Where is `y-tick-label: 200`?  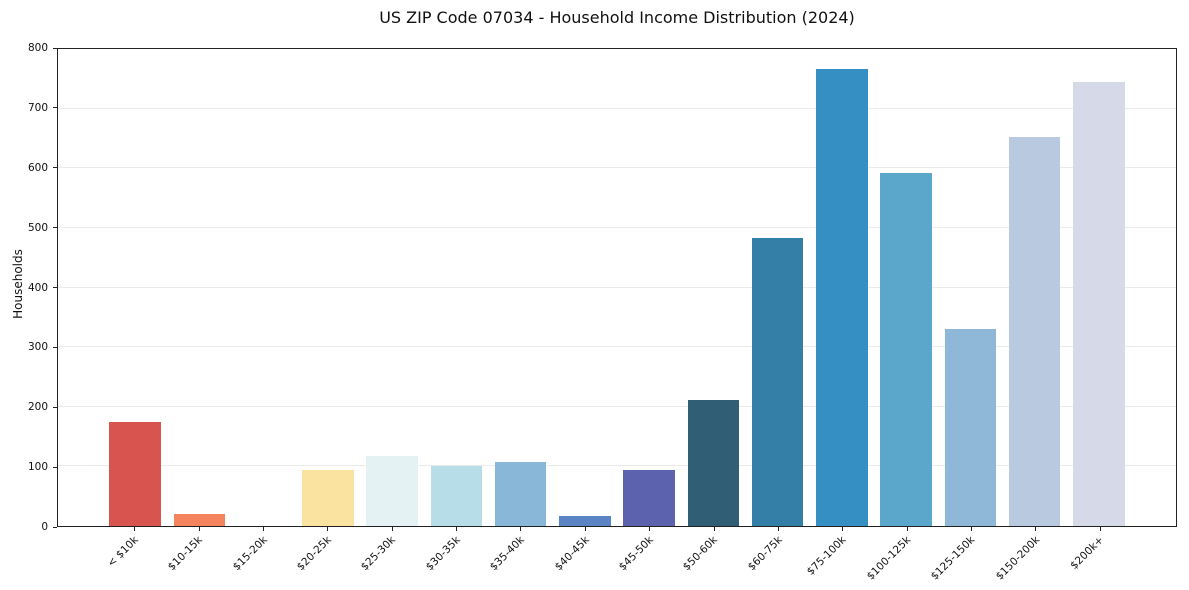
y-tick-label: 200 is located at coordinates (37, 407).